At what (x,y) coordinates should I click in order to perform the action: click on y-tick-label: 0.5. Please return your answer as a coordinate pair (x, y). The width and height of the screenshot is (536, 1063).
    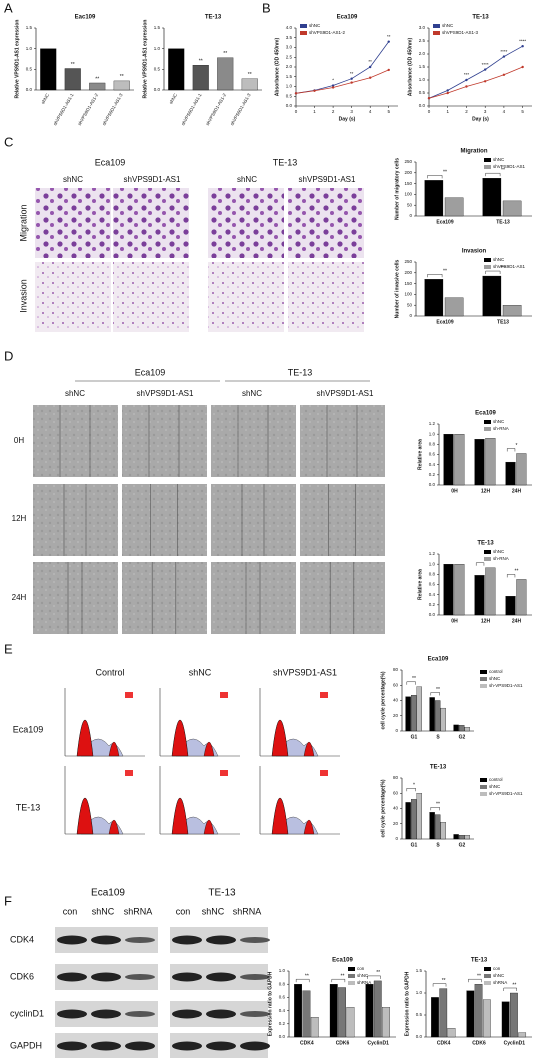
    Looking at the image, I should click on (419, 1014).